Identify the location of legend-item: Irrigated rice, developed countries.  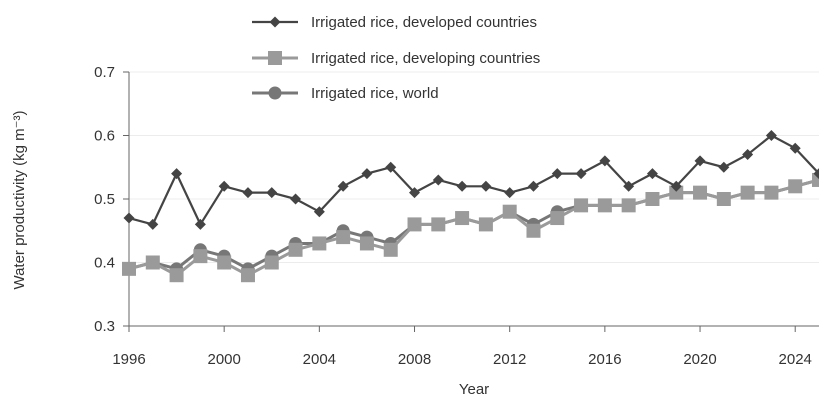
(394, 22).